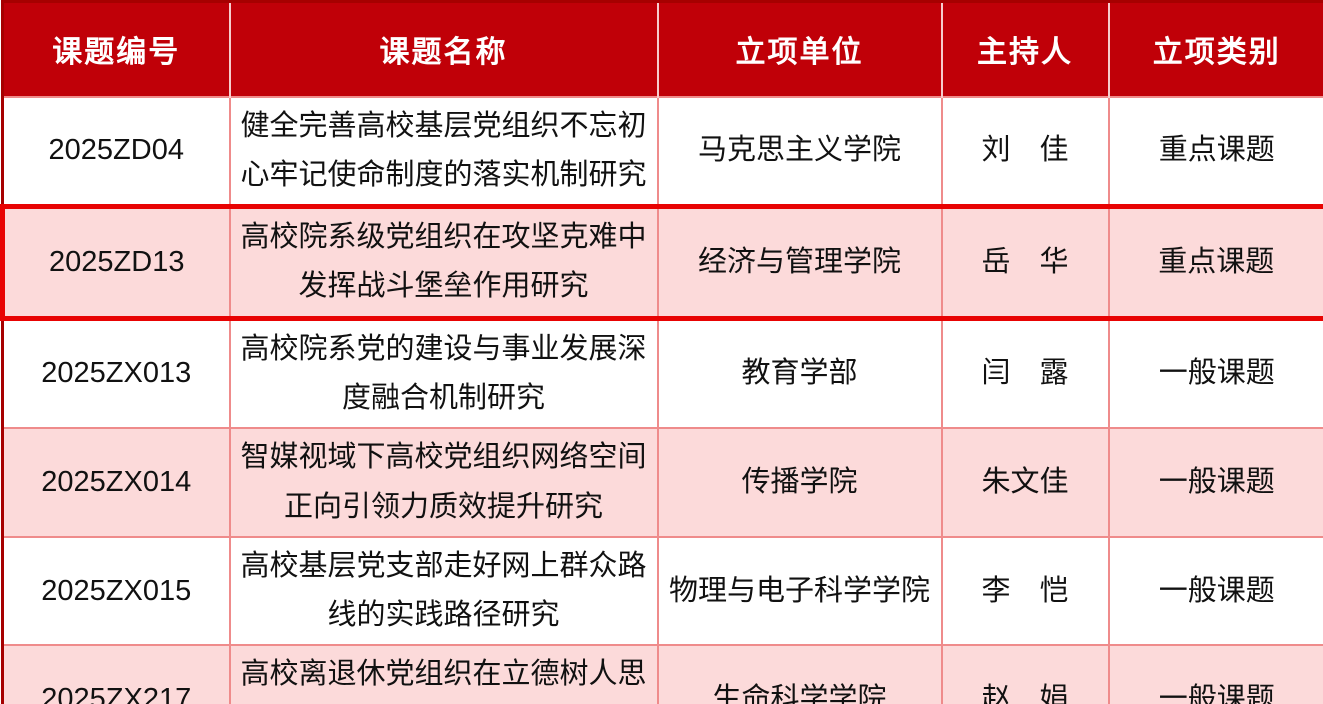 The height and width of the screenshot is (704, 1323). Describe the element at coordinates (799, 591) in the screenshot. I see `cell-unit: 物理与电子科学学院` at that location.